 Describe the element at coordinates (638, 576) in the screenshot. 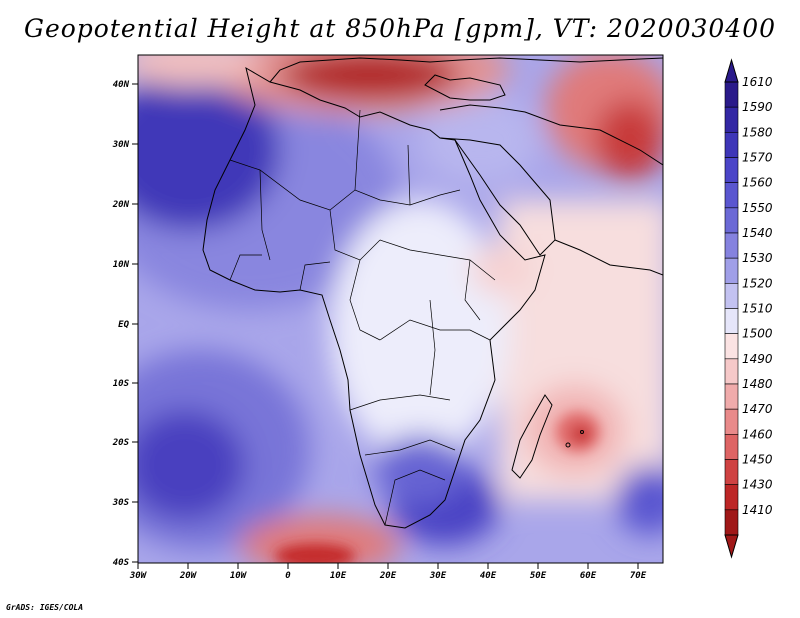

I see `lon-label: 70E` at that location.